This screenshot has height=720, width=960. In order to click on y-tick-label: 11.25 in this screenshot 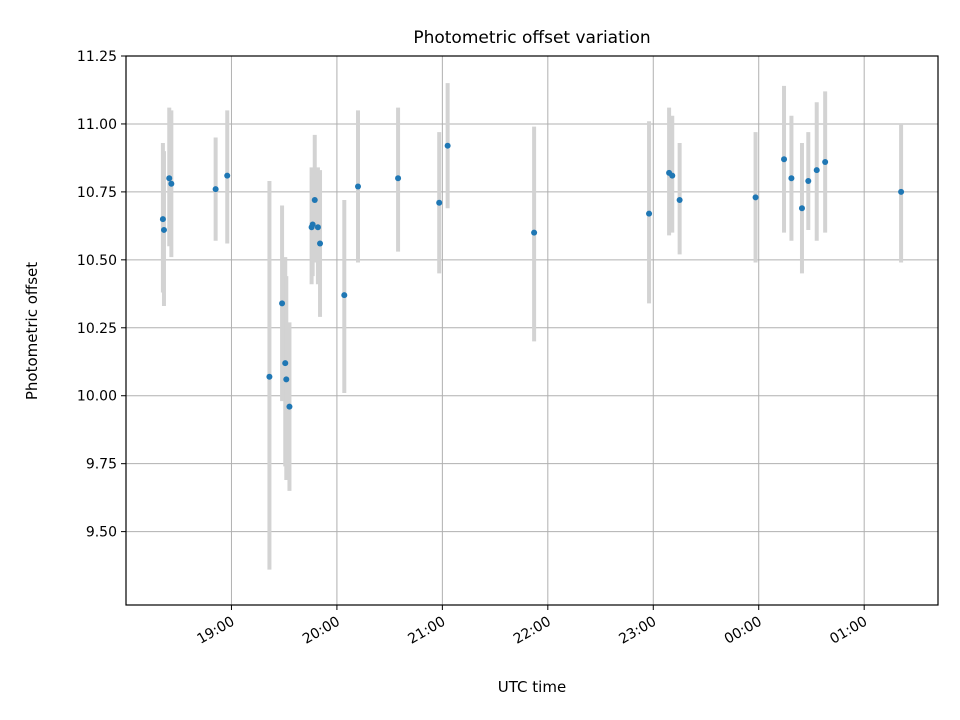, I will do `click(97, 57)`.